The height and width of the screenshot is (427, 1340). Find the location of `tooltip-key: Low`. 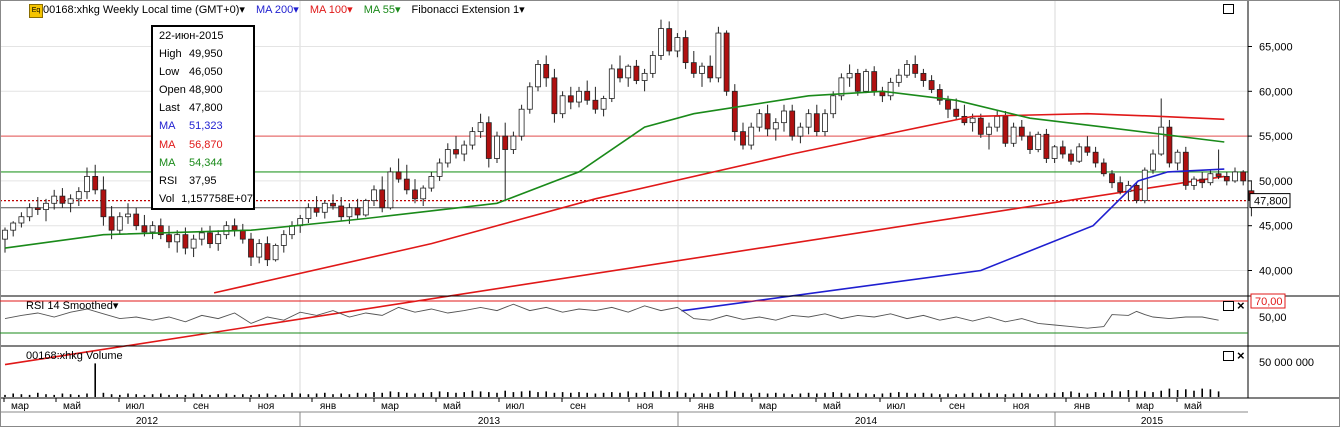

tooltip-key: Low is located at coordinates (169, 72).